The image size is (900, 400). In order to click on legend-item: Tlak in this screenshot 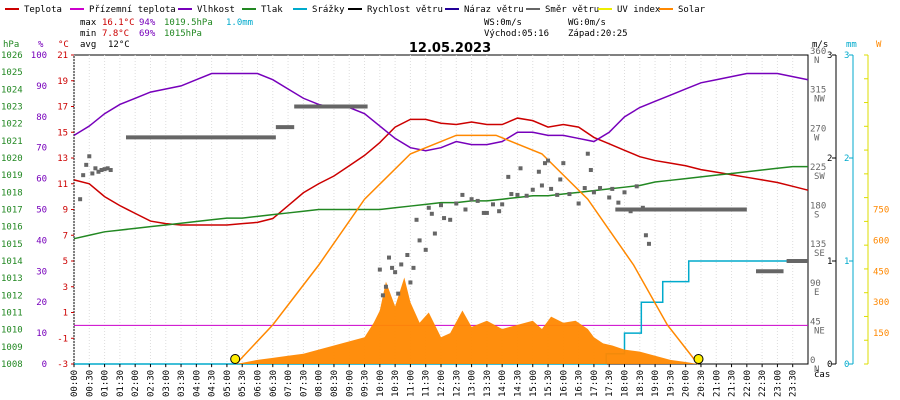, I will do `click(262, 10)`.